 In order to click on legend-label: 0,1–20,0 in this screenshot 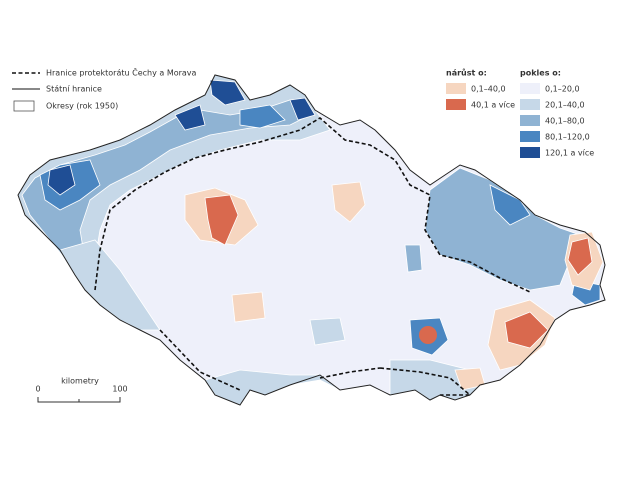, I will do `click(562, 89)`.